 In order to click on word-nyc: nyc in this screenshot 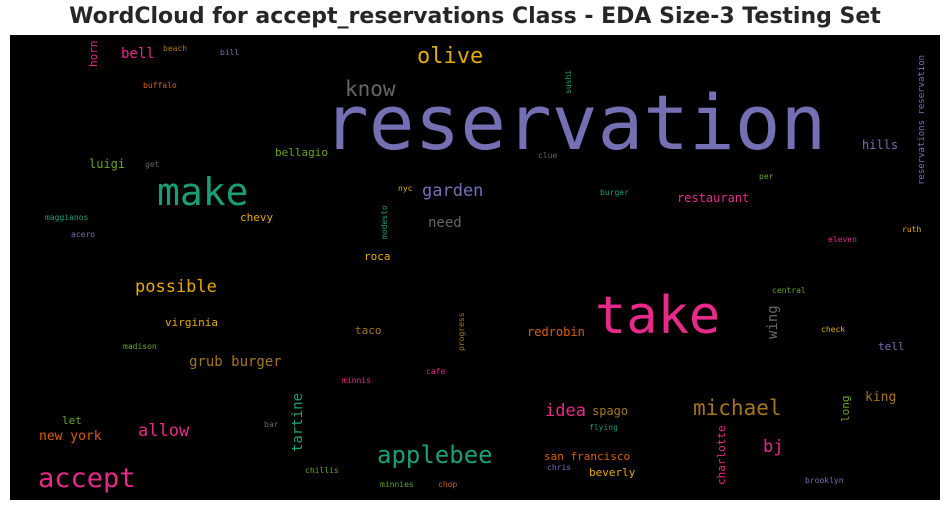, I will do `click(405, 188)`.